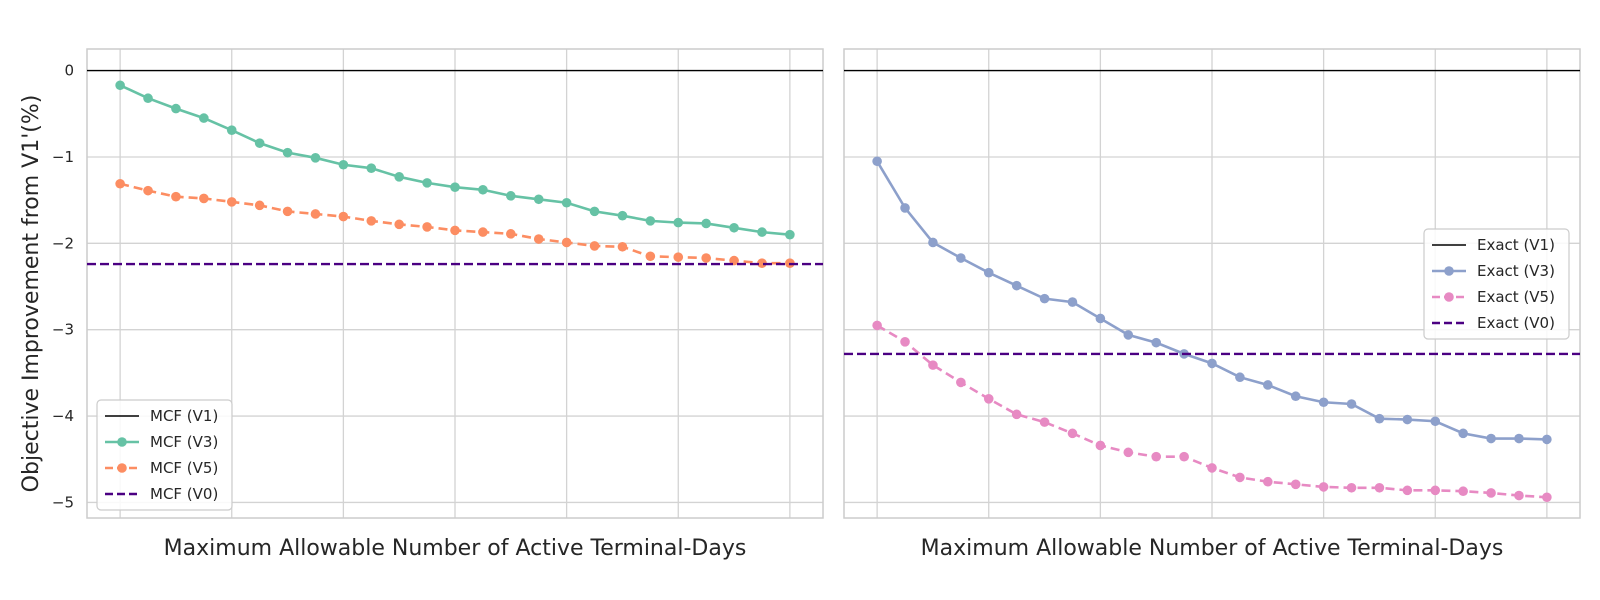 This screenshot has width=1600, height=600. I want to click on y-axis-label: Objective Improvement from V1'(%), so click(31, 294).